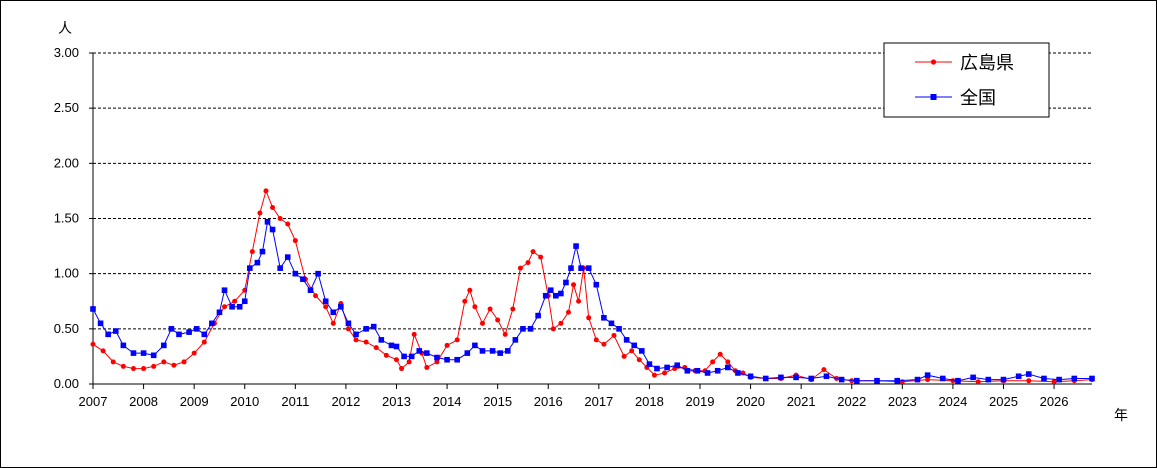  What do you see at coordinates (952, 401) in the screenshot?
I see `x-tick-label: 2024` at bounding box center [952, 401].